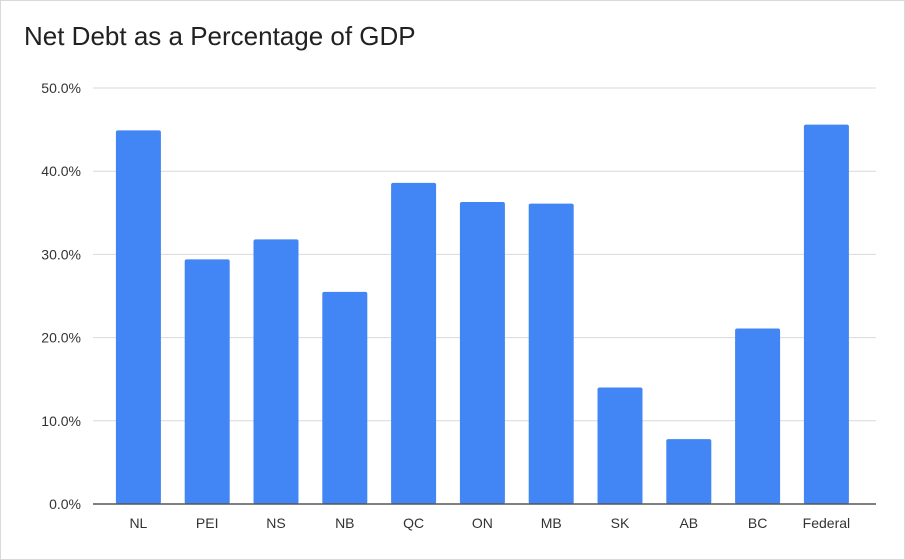 This screenshot has height=560, width=905. I want to click on x-tick-label: QC, so click(413, 523).